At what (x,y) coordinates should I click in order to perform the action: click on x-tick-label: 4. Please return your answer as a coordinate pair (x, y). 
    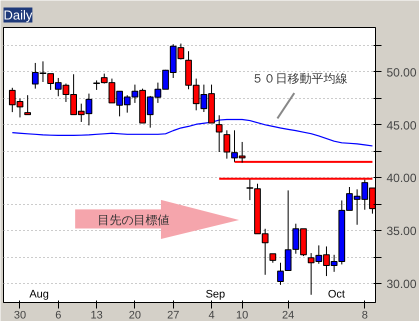
    Looking at the image, I should click on (211, 315).